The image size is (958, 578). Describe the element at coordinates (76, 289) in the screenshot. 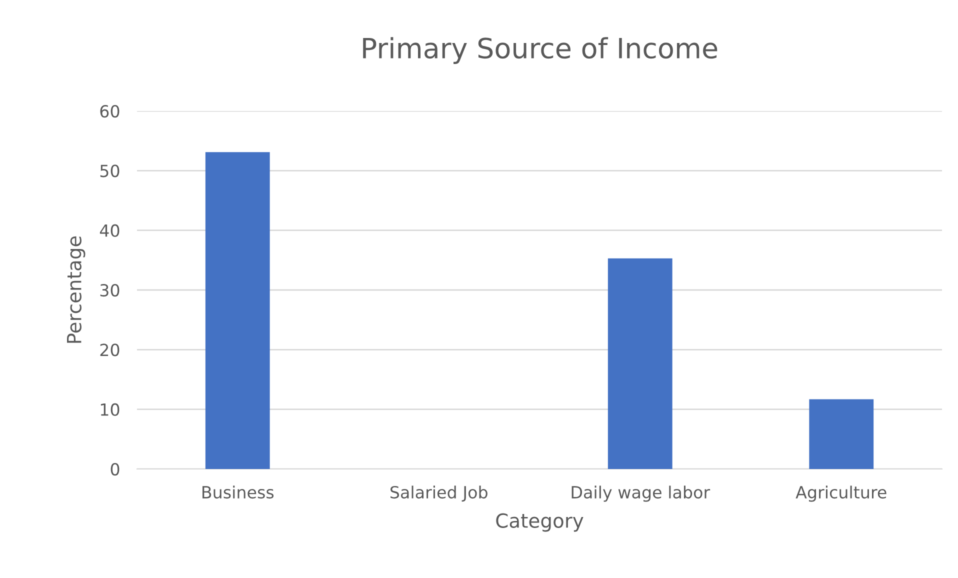

I see `y-axis-title: Percentage` at that location.